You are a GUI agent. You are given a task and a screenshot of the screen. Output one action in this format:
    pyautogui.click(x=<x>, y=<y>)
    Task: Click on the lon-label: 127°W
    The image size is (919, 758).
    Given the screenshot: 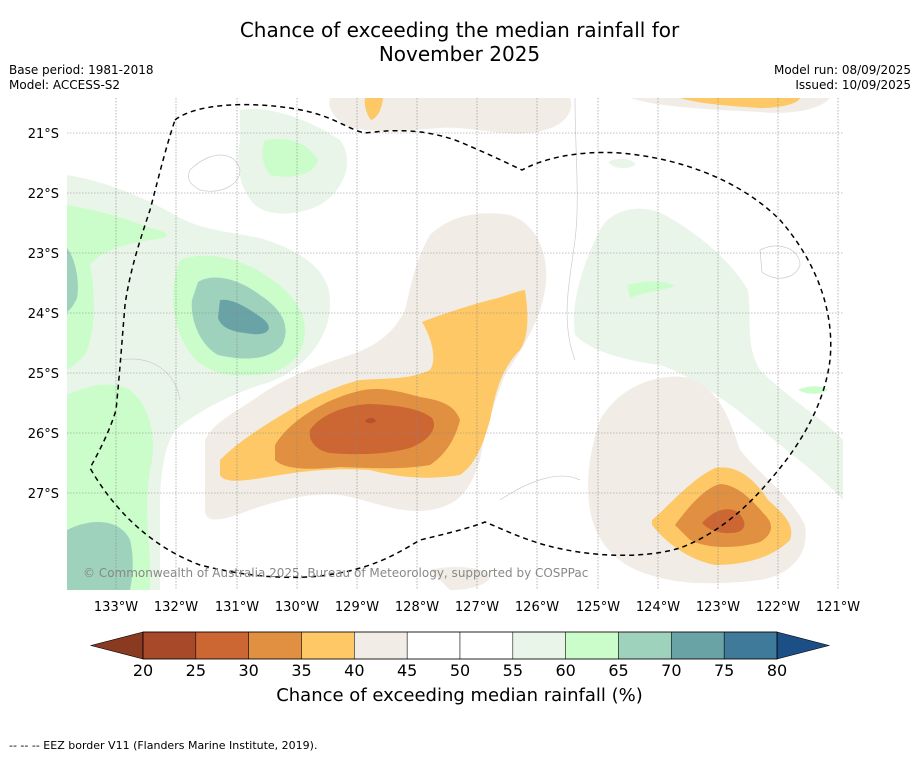 What is the action you would take?
    pyautogui.click(x=477, y=607)
    